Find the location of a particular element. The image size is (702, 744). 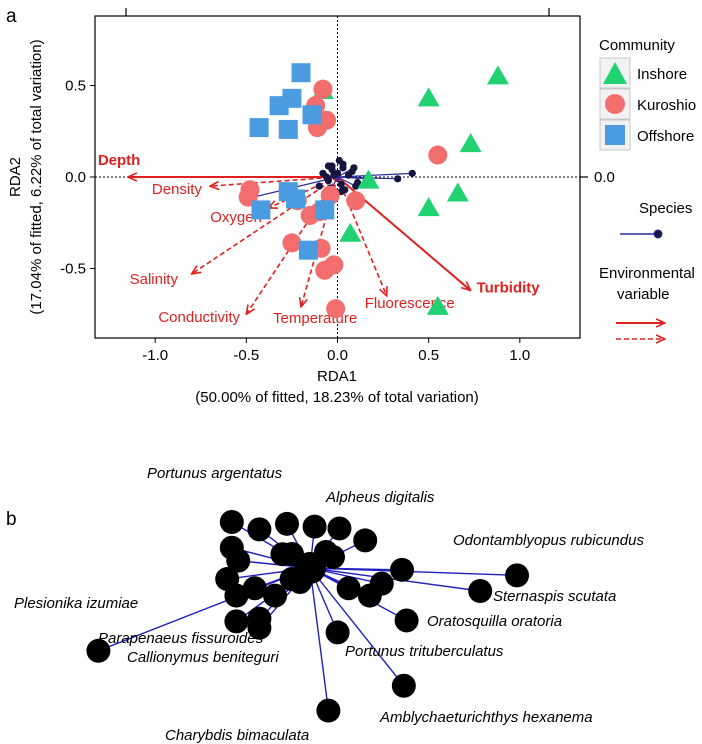

species-vectors is located at coordinates (333, 181).